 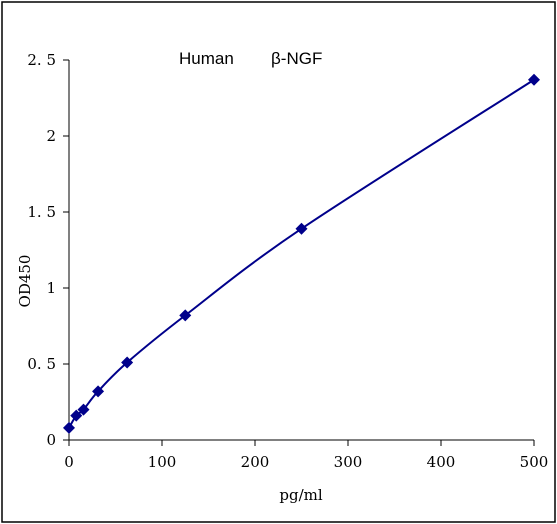 What do you see at coordinates (300, 495) in the screenshot?
I see `x-axis-label: pg/ml` at bounding box center [300, 495].